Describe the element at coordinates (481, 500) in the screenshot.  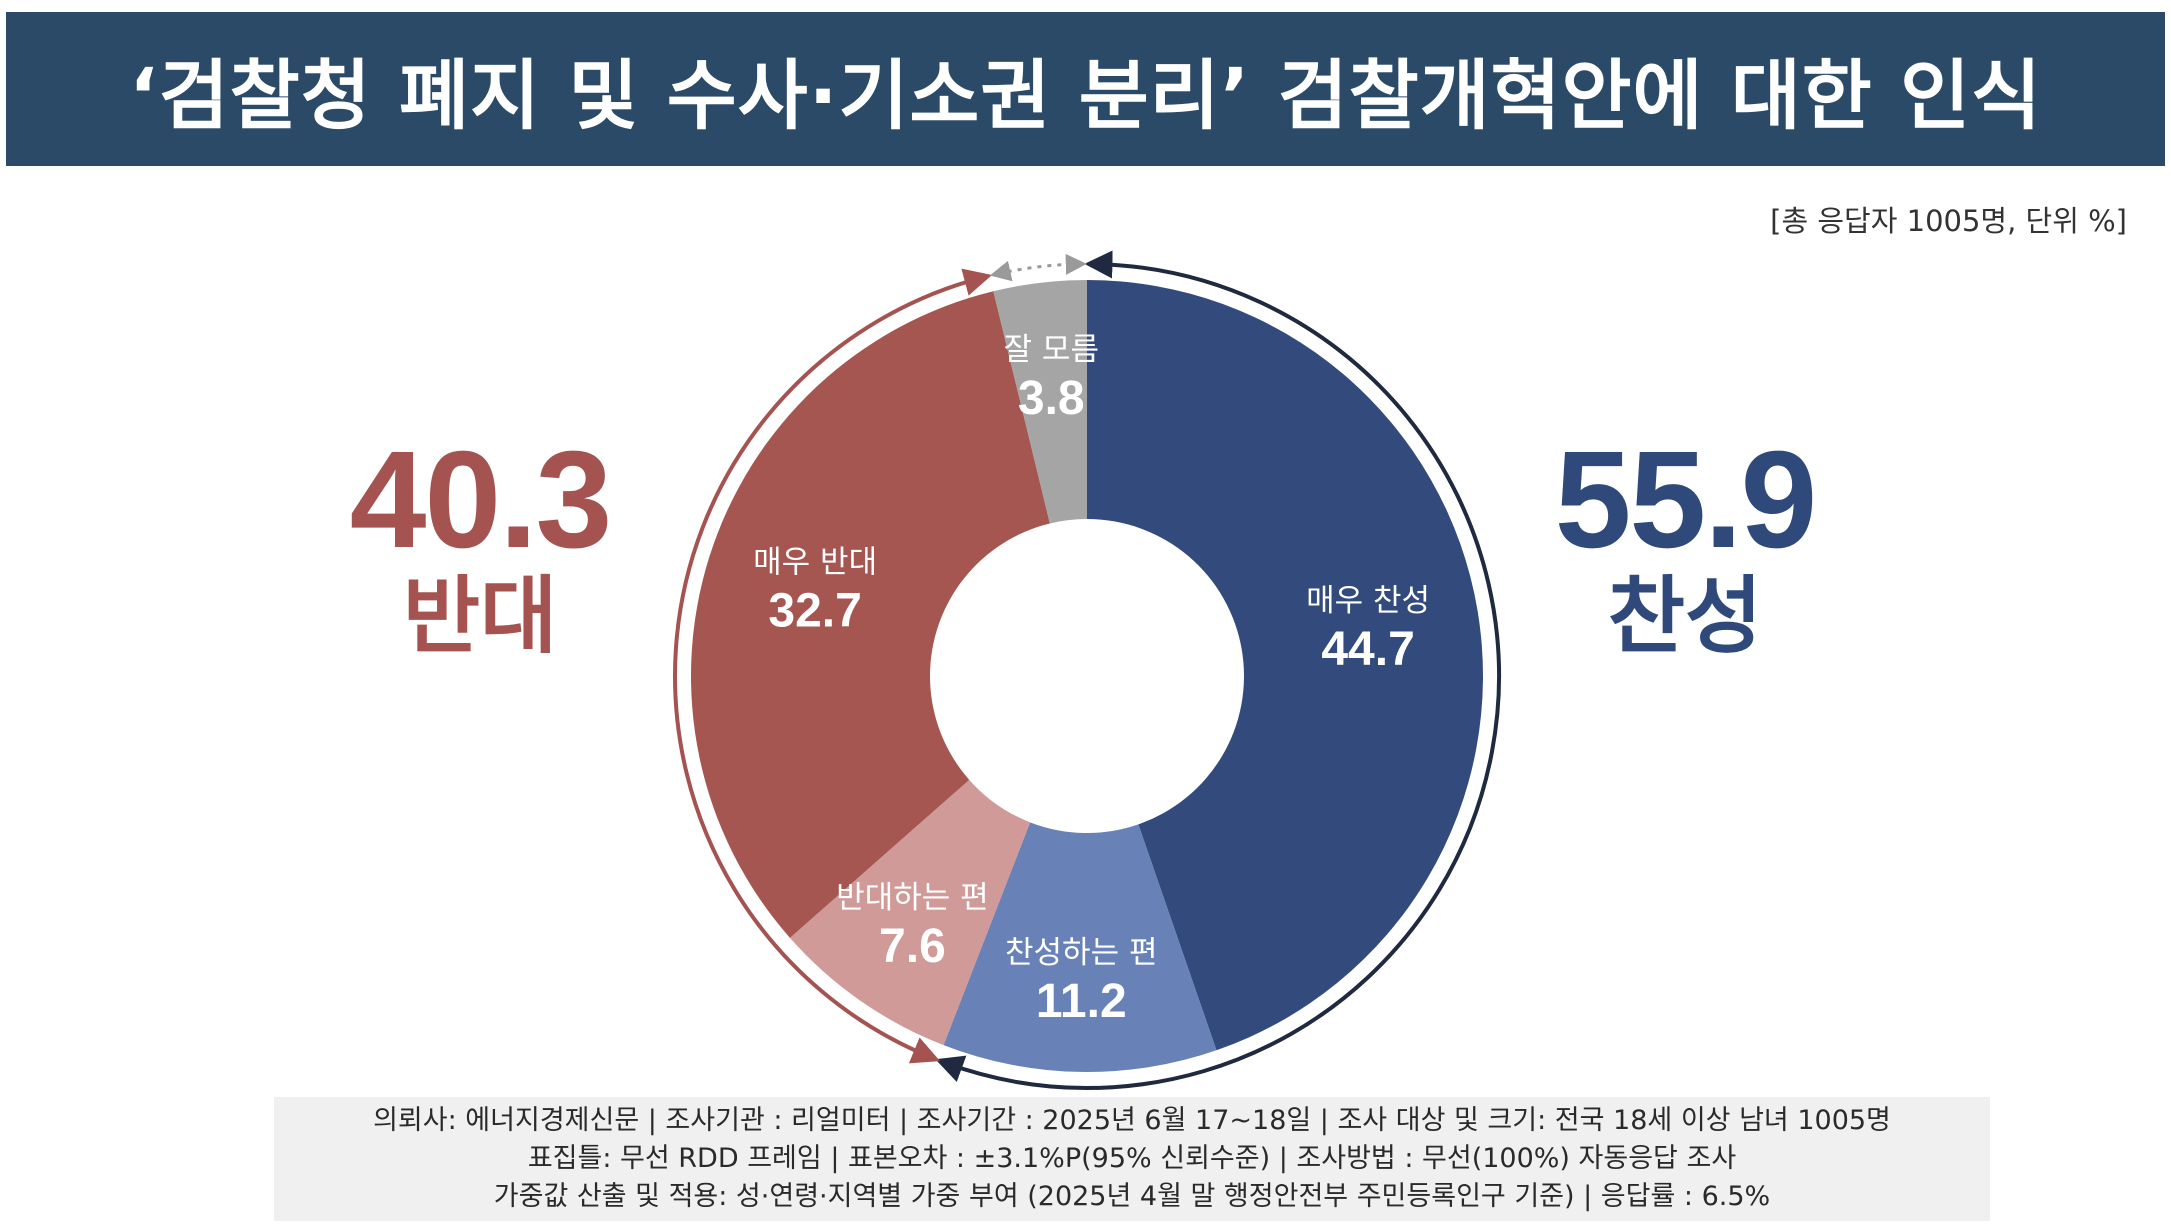
I see `oppose-total-value: 40.3` at that location.